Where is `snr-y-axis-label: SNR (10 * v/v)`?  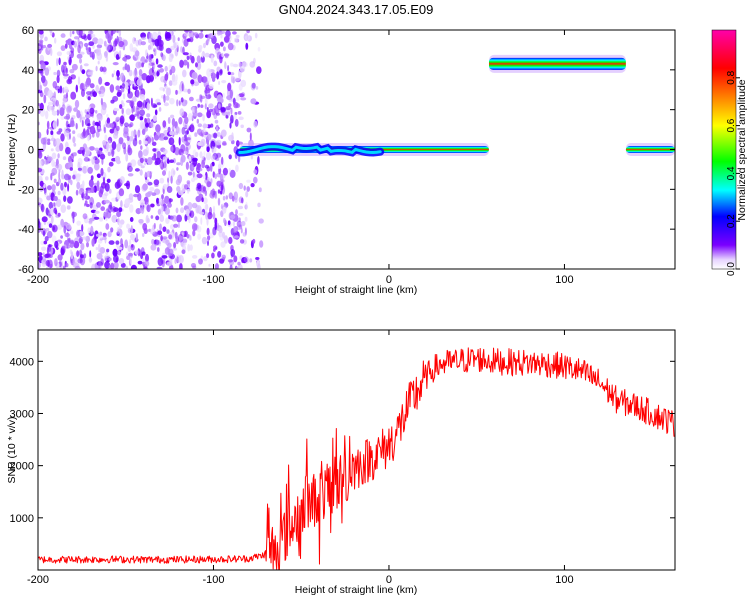 snr-y-axis-label: SNR (10 * v/v) is located at coordinates (12, 449).